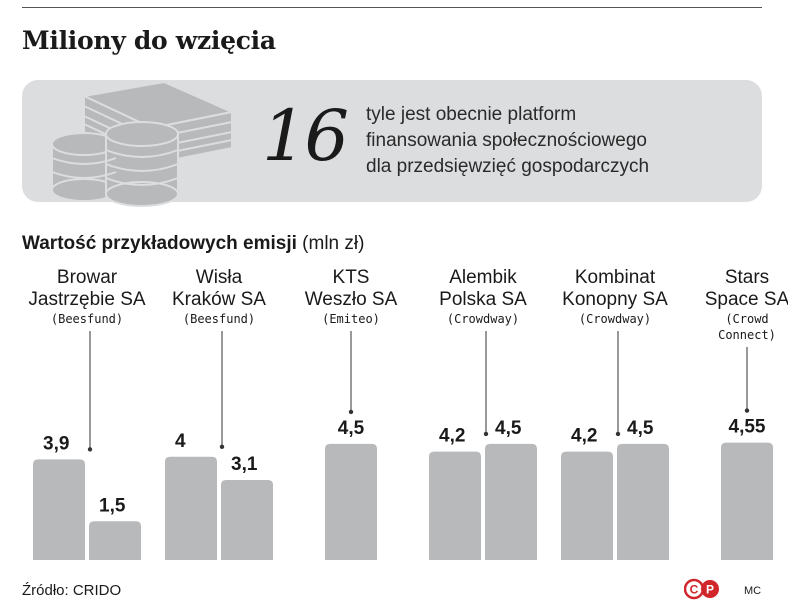  I want to click on category-name-line: Kraków SA, so click(219, 299).